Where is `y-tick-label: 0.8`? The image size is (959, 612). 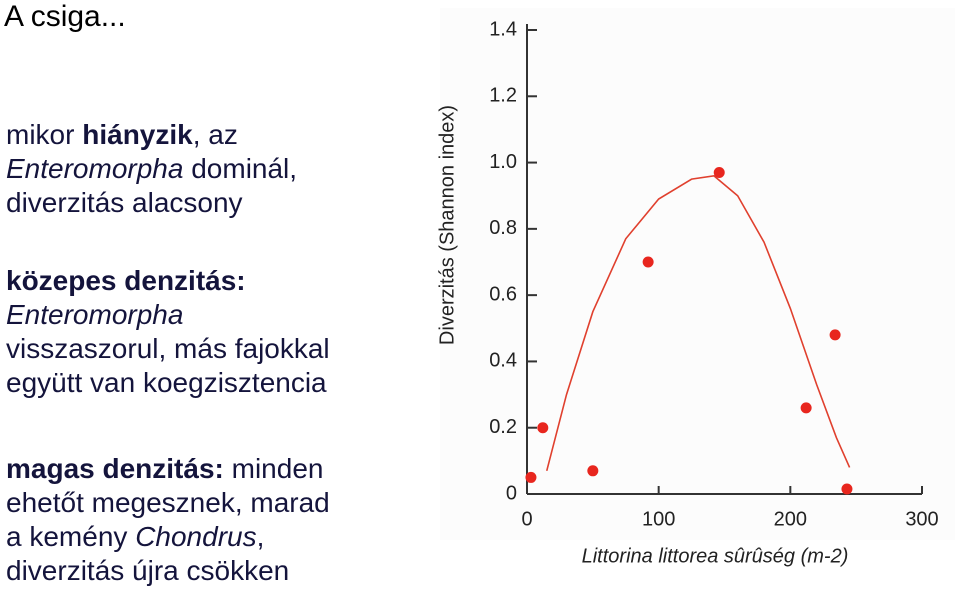 y-tick-label: 0.8 is located at coordinates (503, 228).